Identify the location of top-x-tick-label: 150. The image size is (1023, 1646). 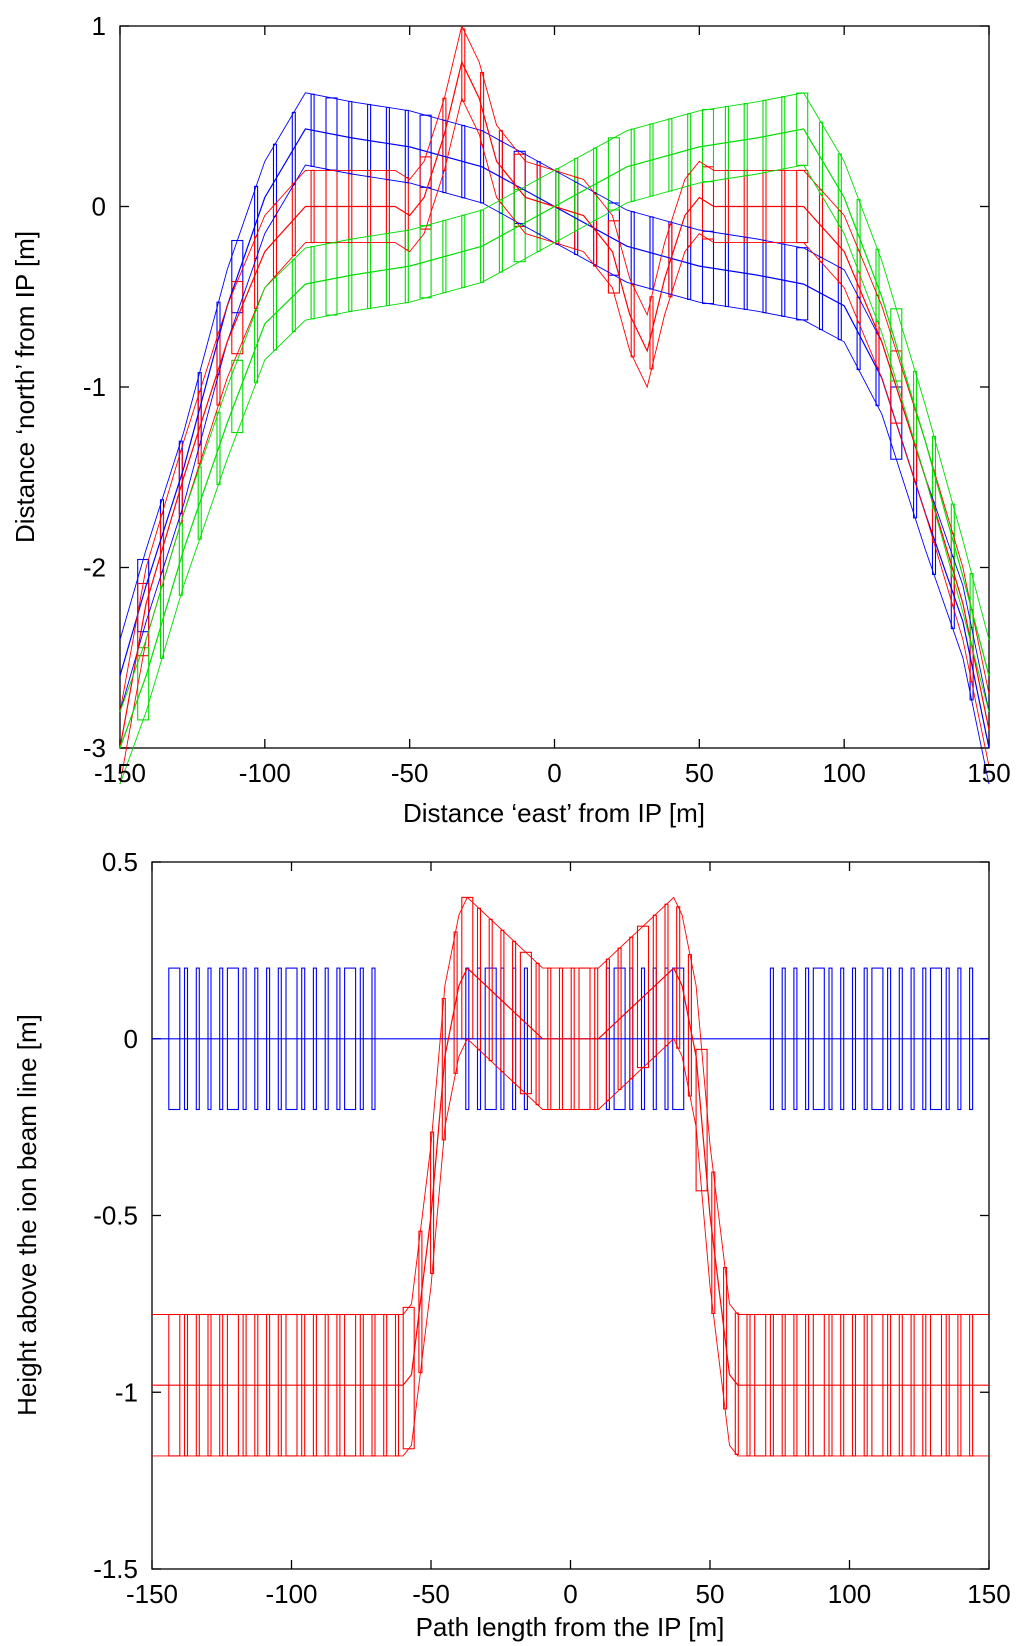
(988, 773).